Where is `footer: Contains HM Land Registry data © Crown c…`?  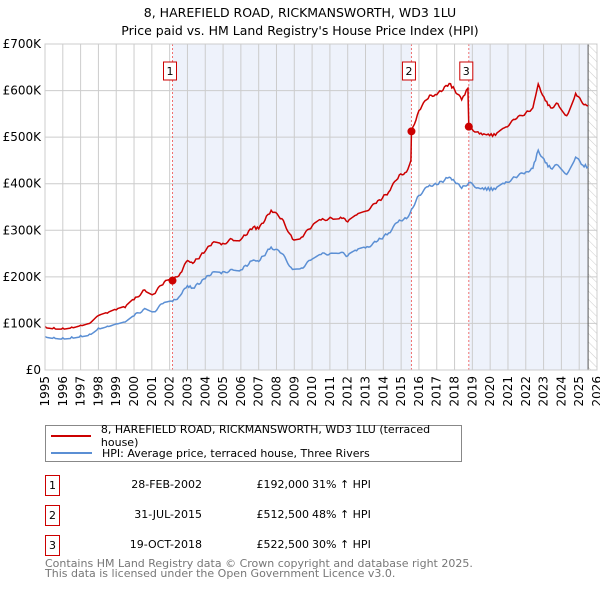
footer: Contains HM Land Registry data © Crown c… is located at coordinates (259, 568).